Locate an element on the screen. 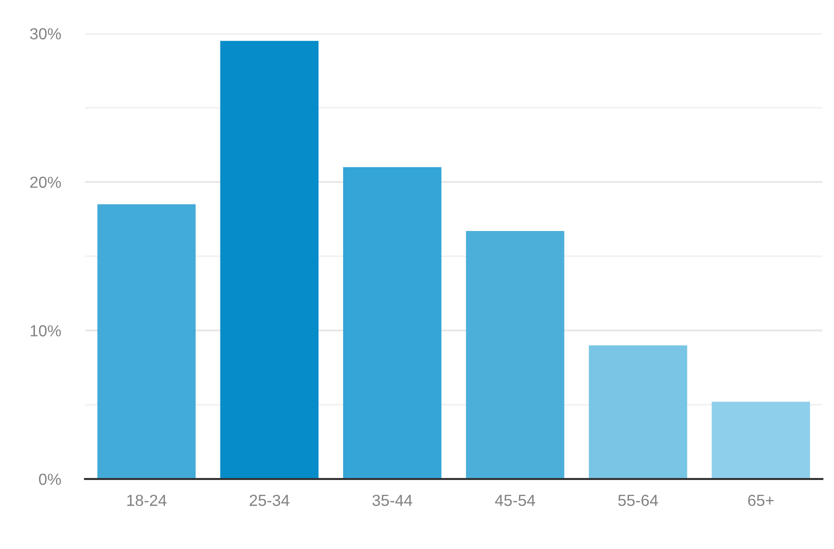 This screenshot has height=549, width=834. y-tick-label: 30% is located at coordinates (45, 34).